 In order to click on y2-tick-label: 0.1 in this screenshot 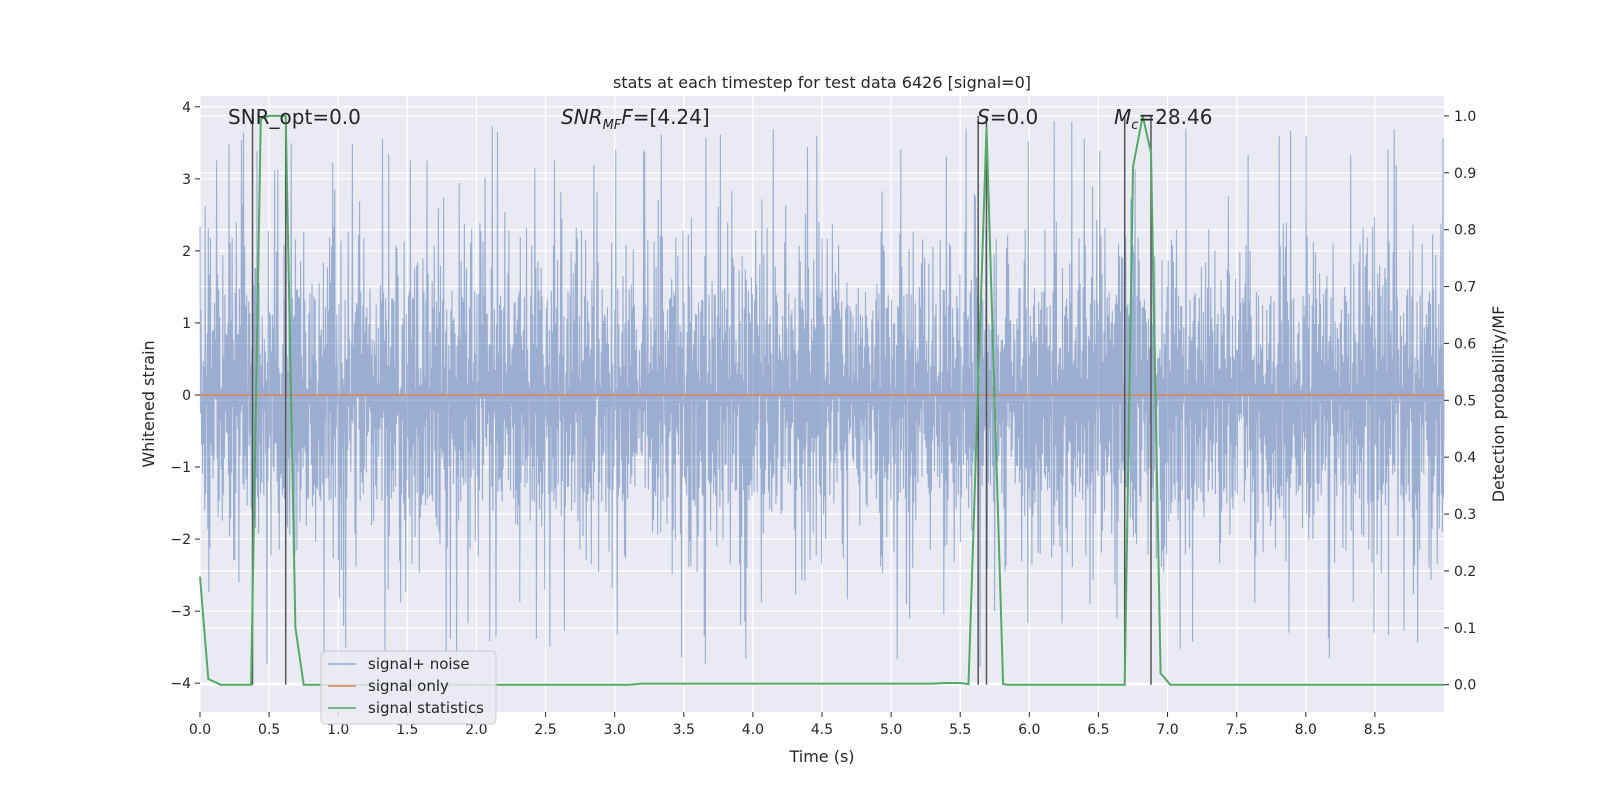, I will do `click(1465, 629)`.